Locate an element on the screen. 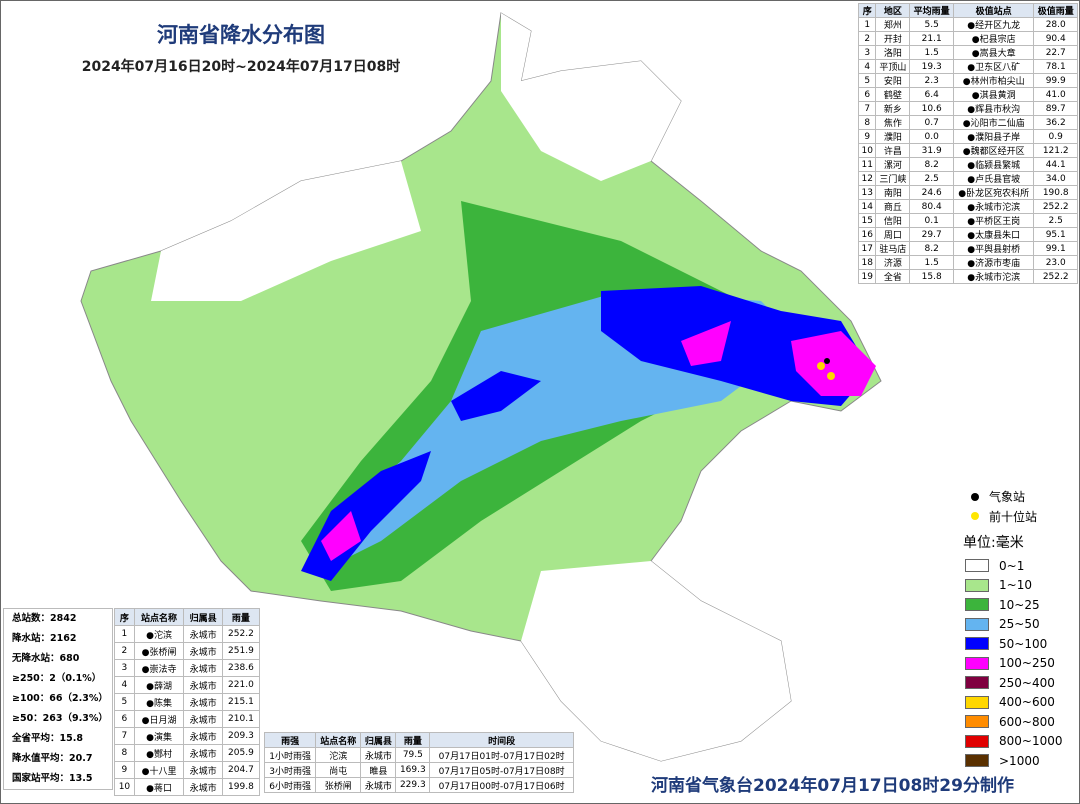  table-cell: ●卫东区八矿 is located at coordinates (993, 66).